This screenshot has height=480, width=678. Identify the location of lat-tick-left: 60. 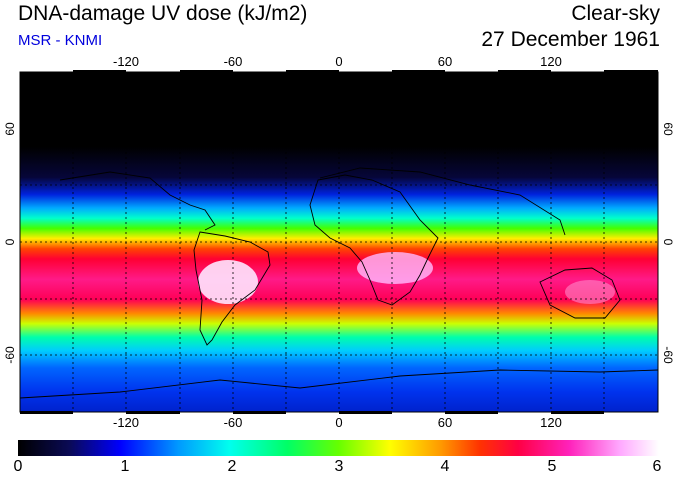
(10, 129).